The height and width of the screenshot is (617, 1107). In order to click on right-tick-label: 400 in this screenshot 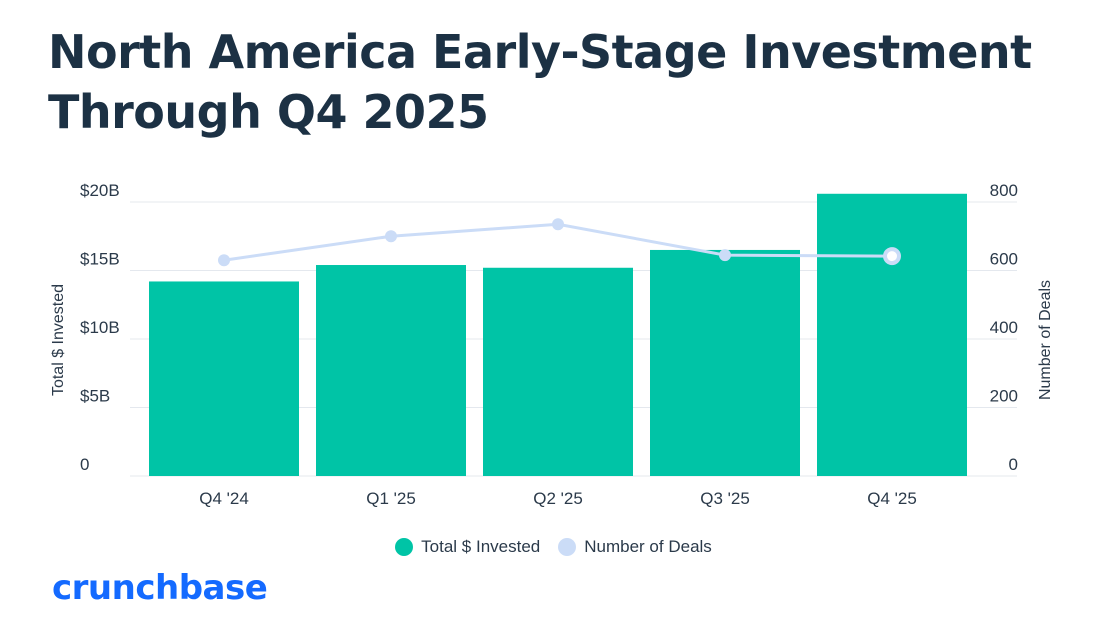, I will do `click(1004, 327)`.